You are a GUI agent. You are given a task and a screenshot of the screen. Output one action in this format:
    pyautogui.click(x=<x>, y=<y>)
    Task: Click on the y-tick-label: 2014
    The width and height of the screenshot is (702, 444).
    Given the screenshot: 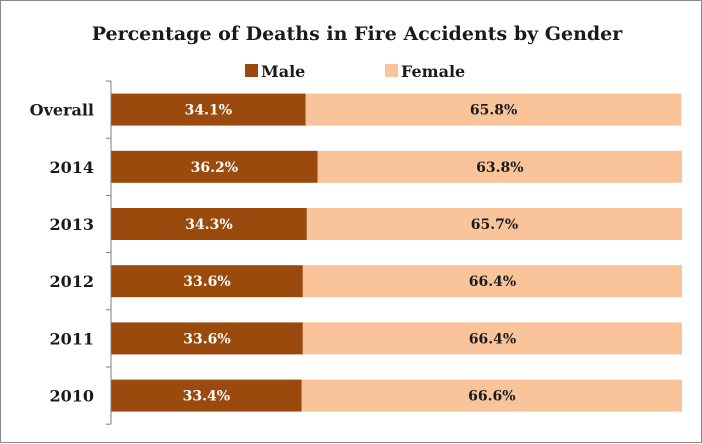 What is the action you would take?
    pyautogui.click(x=71, y=167)
    